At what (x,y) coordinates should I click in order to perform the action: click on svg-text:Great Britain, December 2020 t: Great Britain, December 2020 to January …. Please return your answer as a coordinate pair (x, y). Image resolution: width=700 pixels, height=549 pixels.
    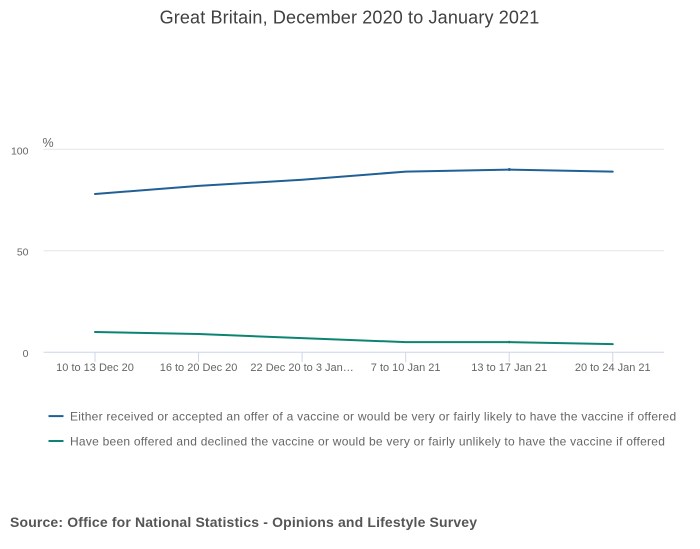
    Looking at the image, I should click on (350, 18).